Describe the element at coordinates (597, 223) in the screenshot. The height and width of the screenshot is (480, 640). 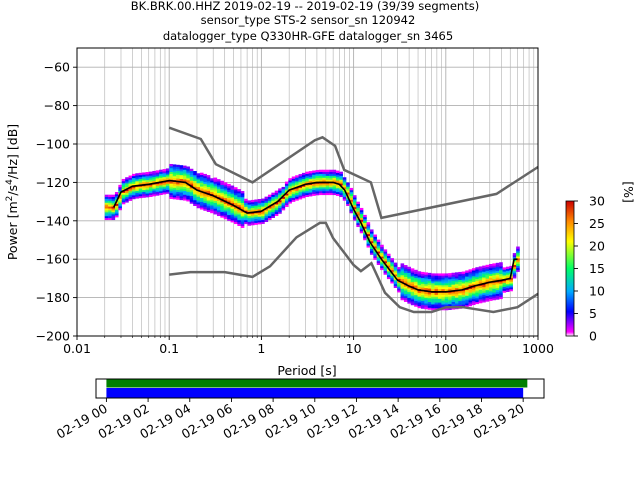
I see `colorbar-tick-label: 25` at that location.